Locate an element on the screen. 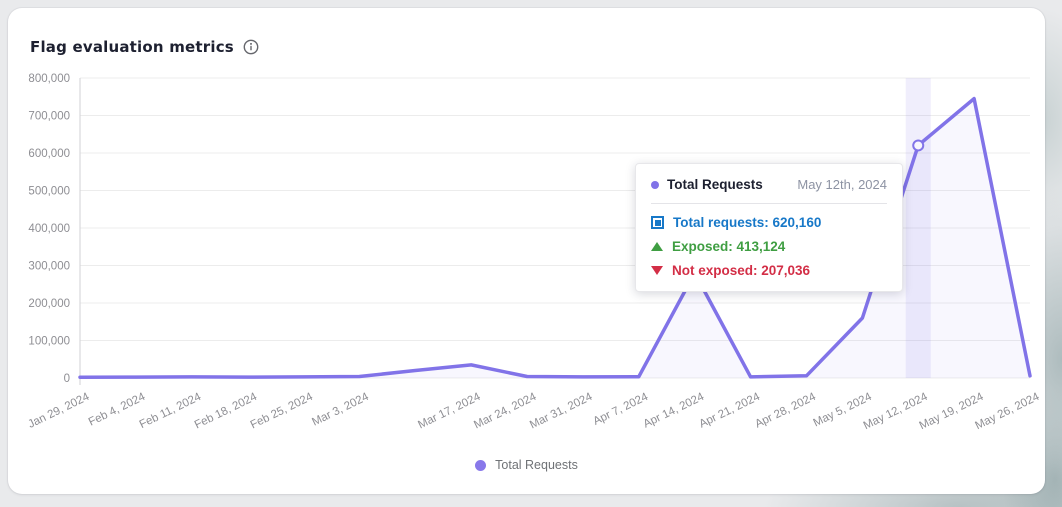 The width and height of the screenshot is (1062, 507). tooltip-date: May 12th, 2024 is located at coordinates (842, 184).